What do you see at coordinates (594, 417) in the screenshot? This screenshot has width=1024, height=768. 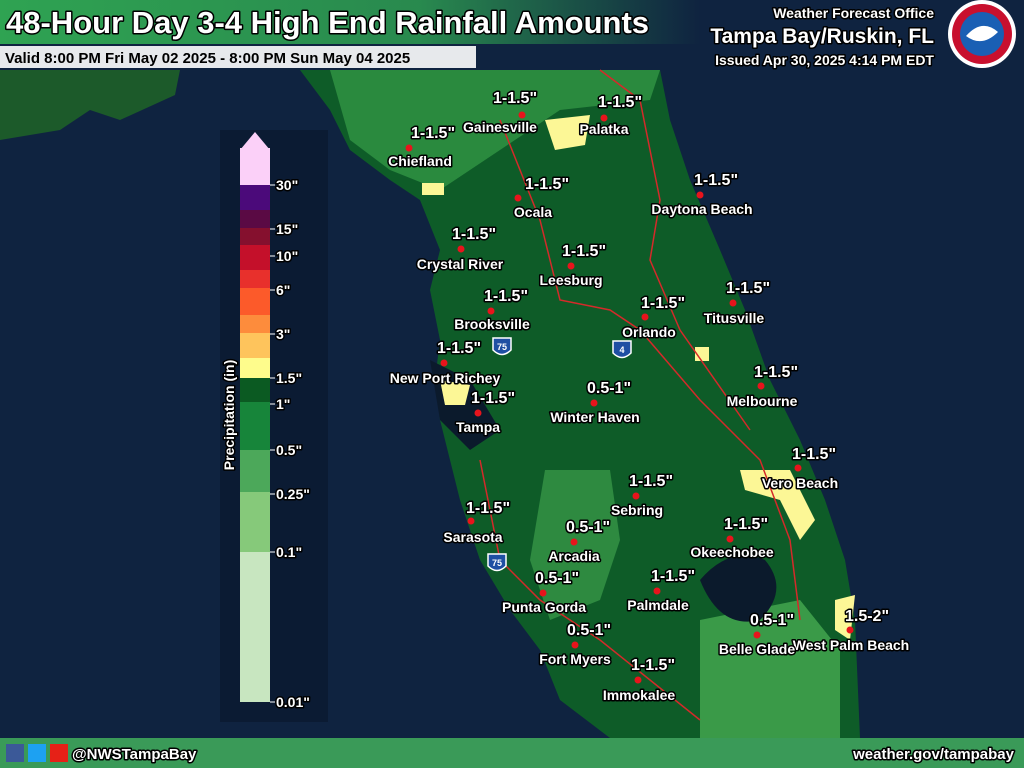 I see `city-name: Winter Haven` at bounding box center [594, 417].